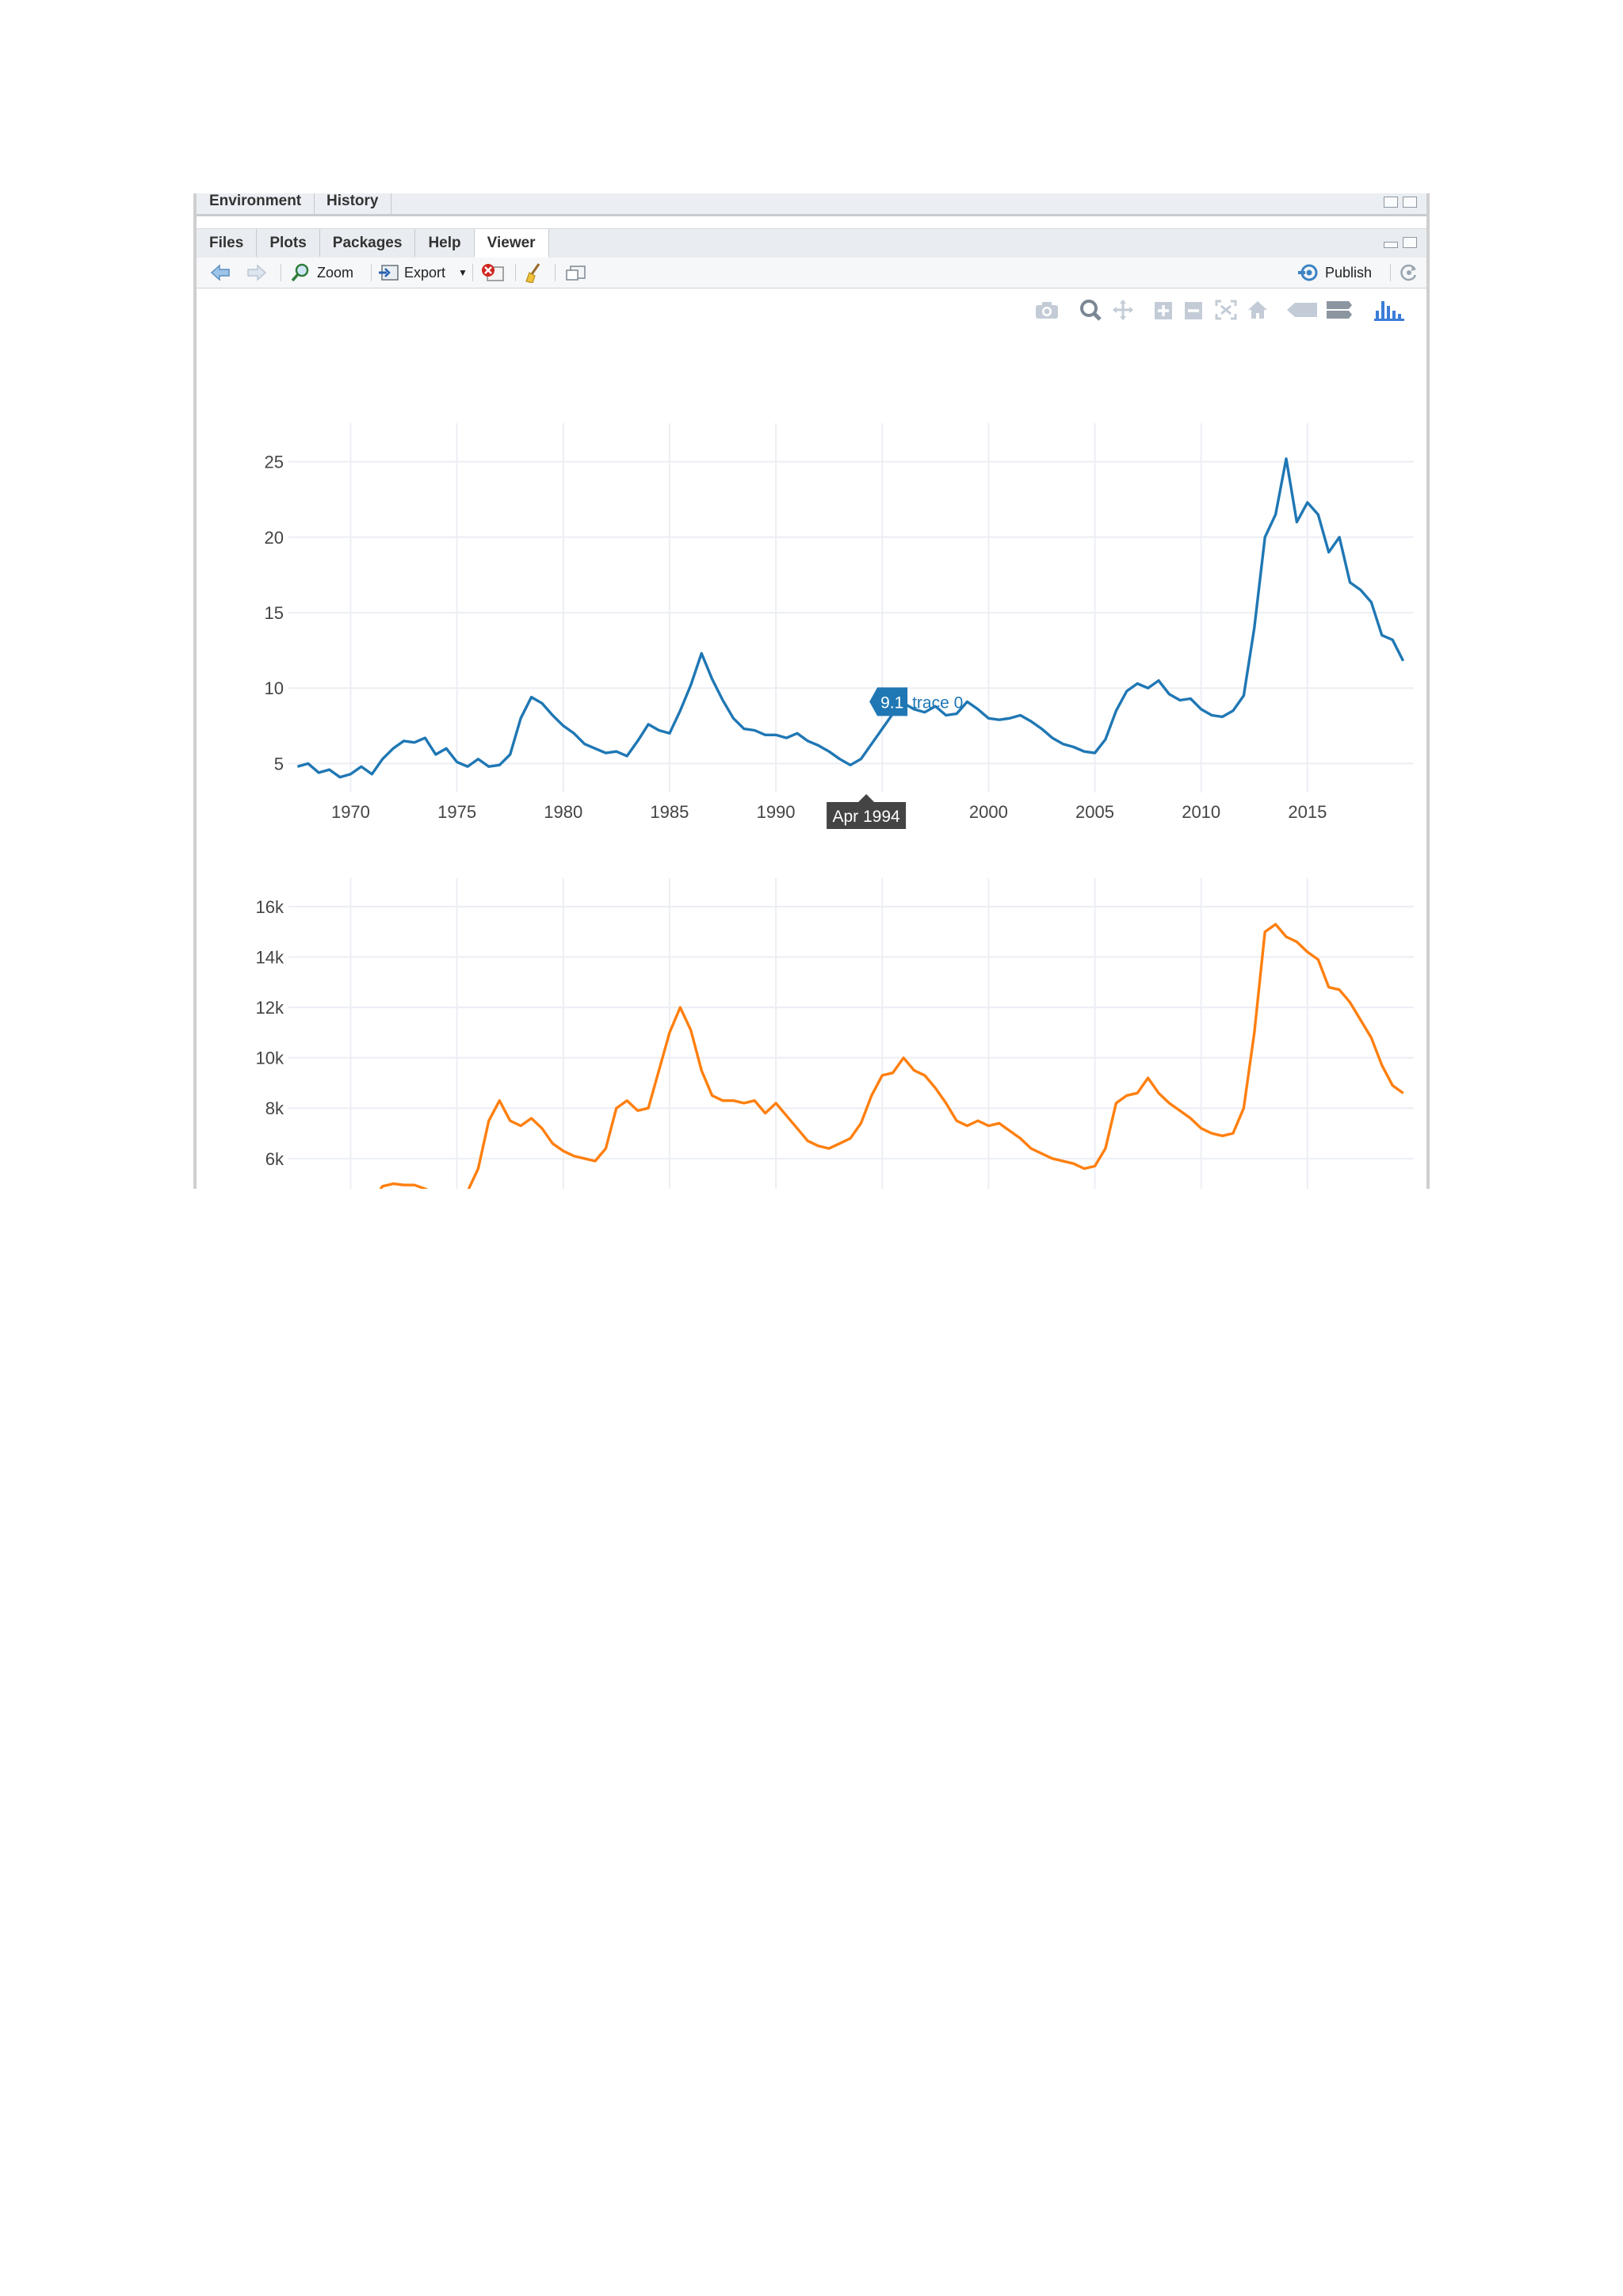 This screenshot has height=2296, width=1623. Describe the element at coordinates (511, 243) in the screenshot. I see `tab-viewer: Viewer` at that location.